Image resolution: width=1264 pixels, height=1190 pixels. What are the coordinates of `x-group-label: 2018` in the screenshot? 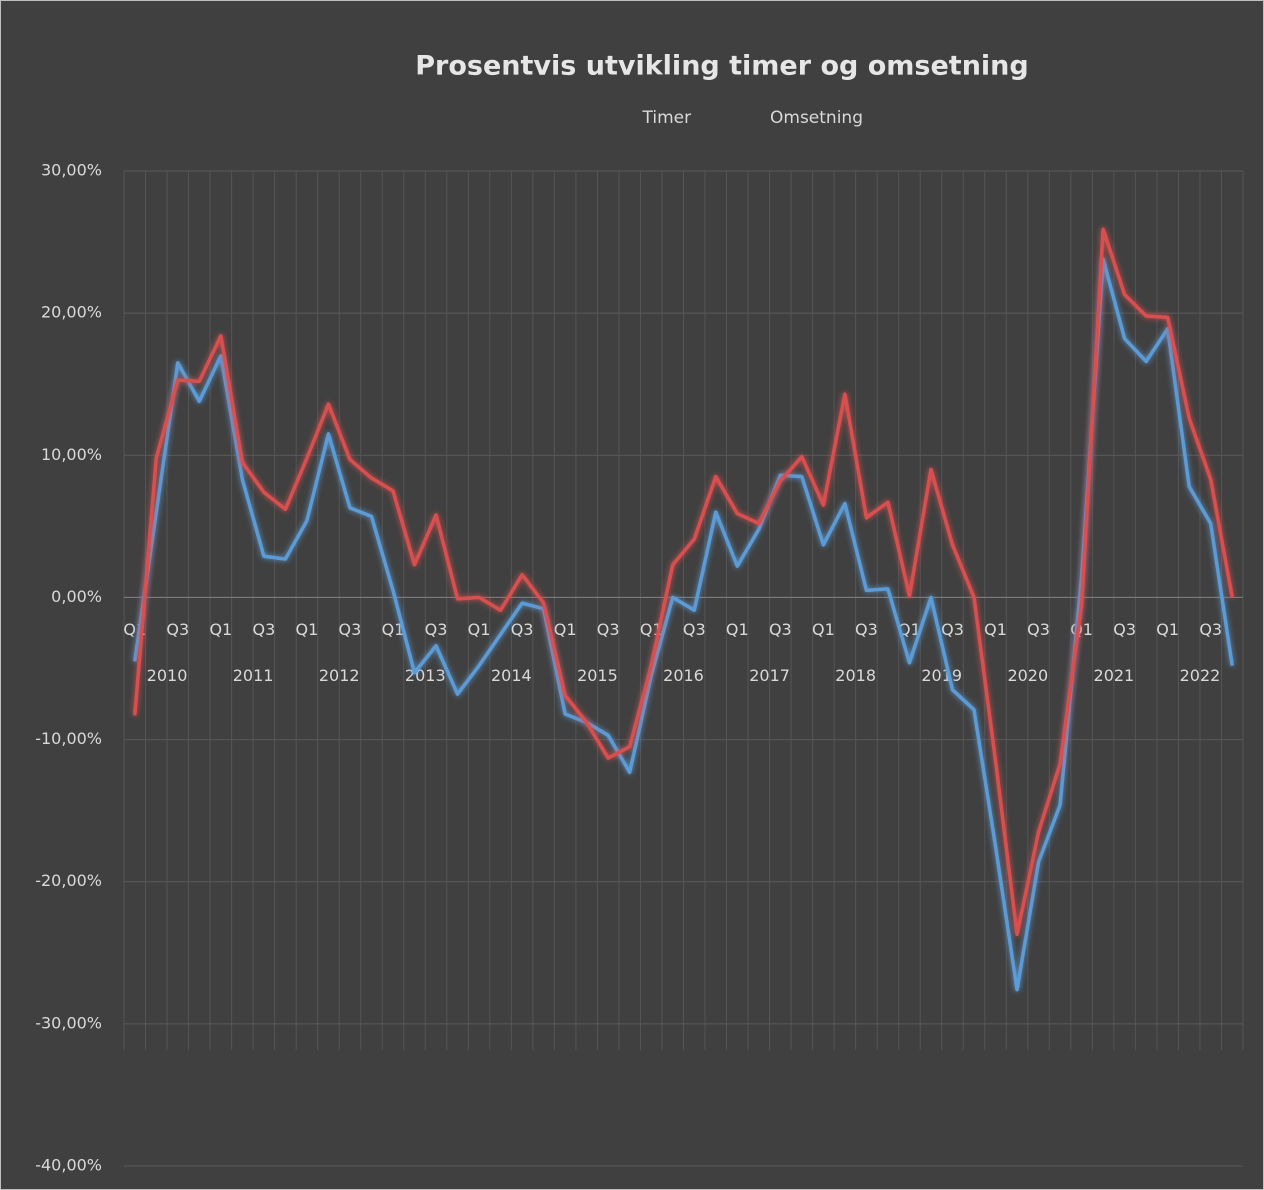 It's located at (855, 675).